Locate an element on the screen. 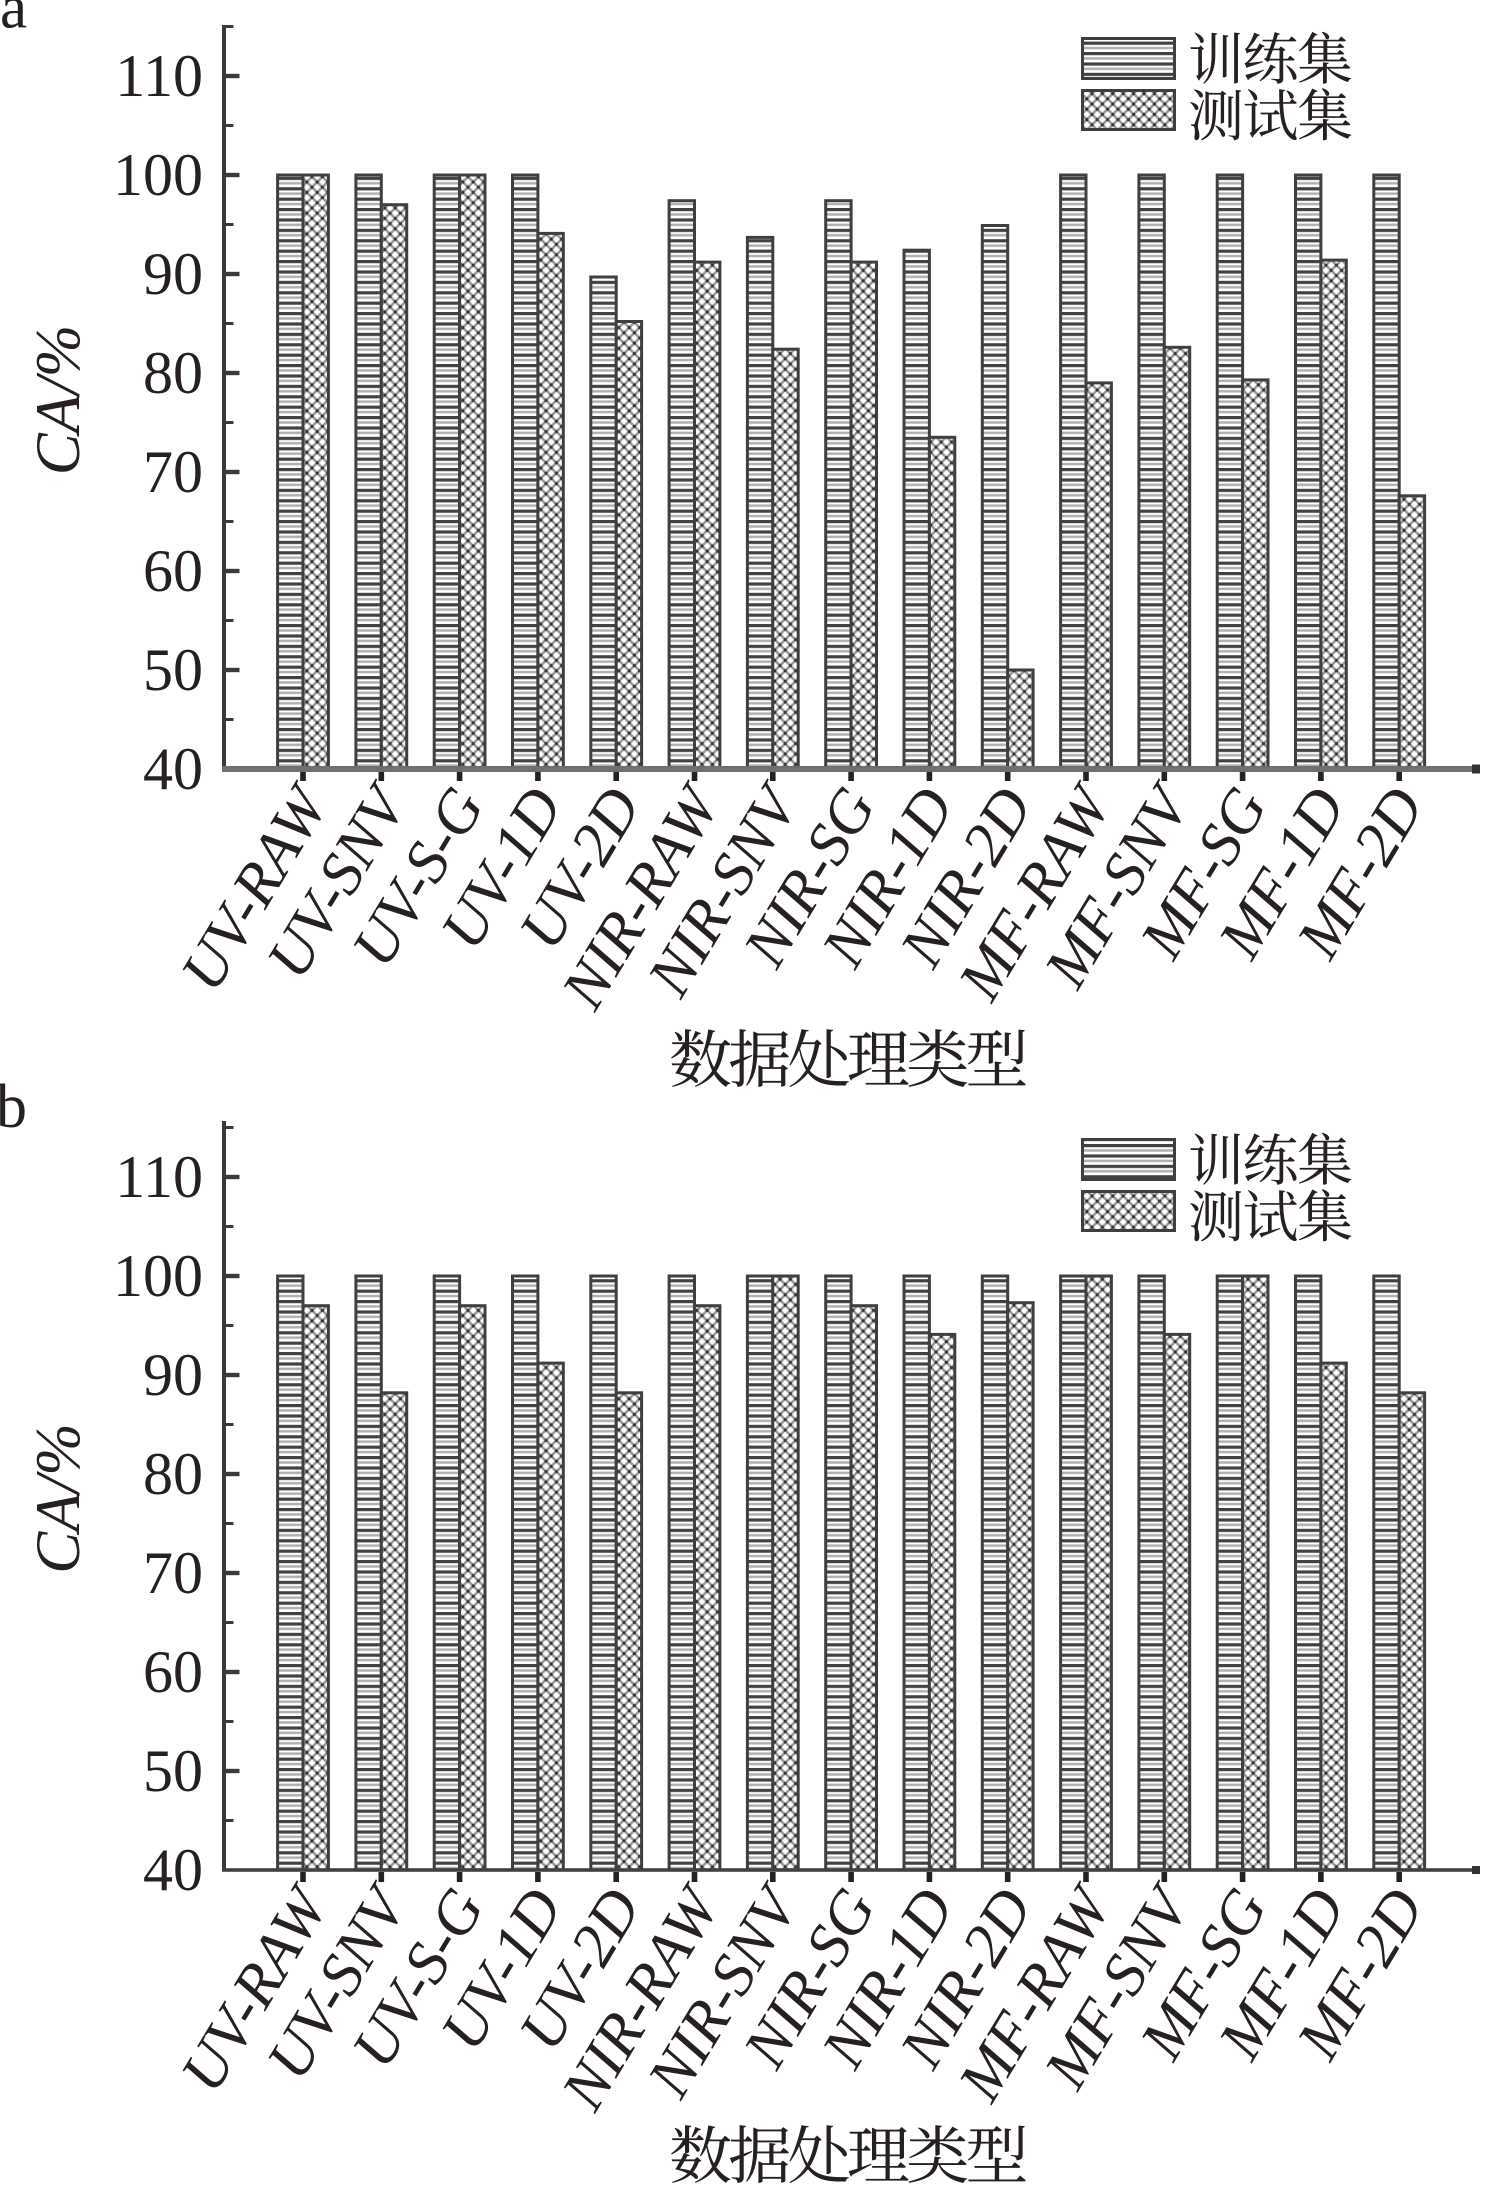 This screenshot has height=2188, width=1509. svg-text: a is located at coordinates (13, 21).